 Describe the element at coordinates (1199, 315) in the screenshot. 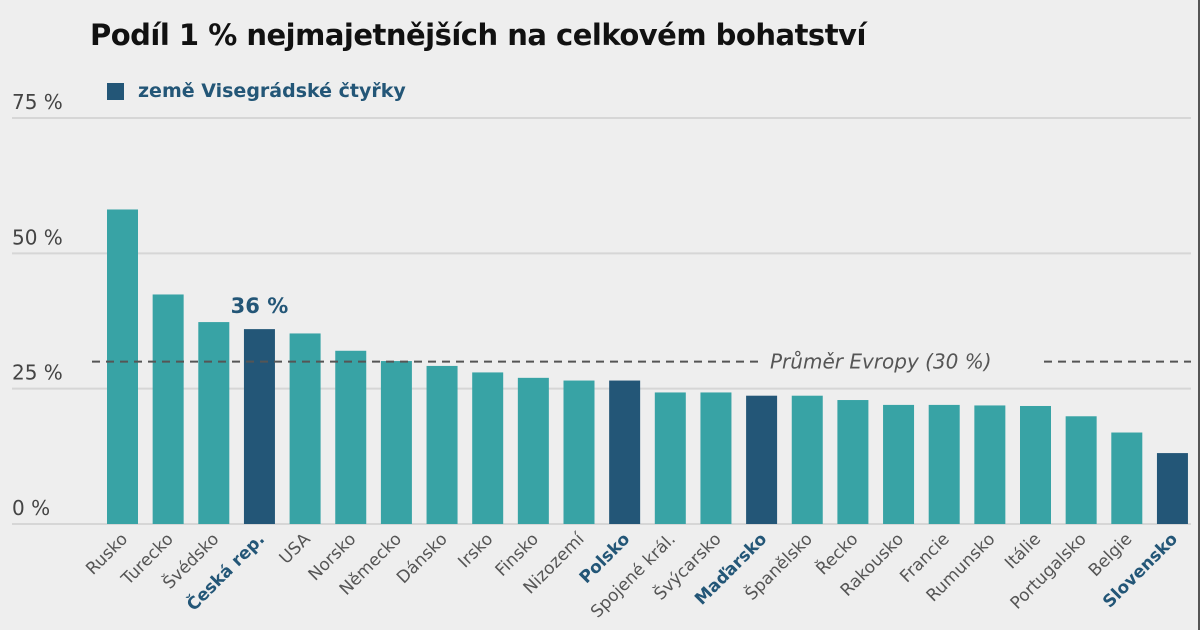

I see `frame-edge` at that location.